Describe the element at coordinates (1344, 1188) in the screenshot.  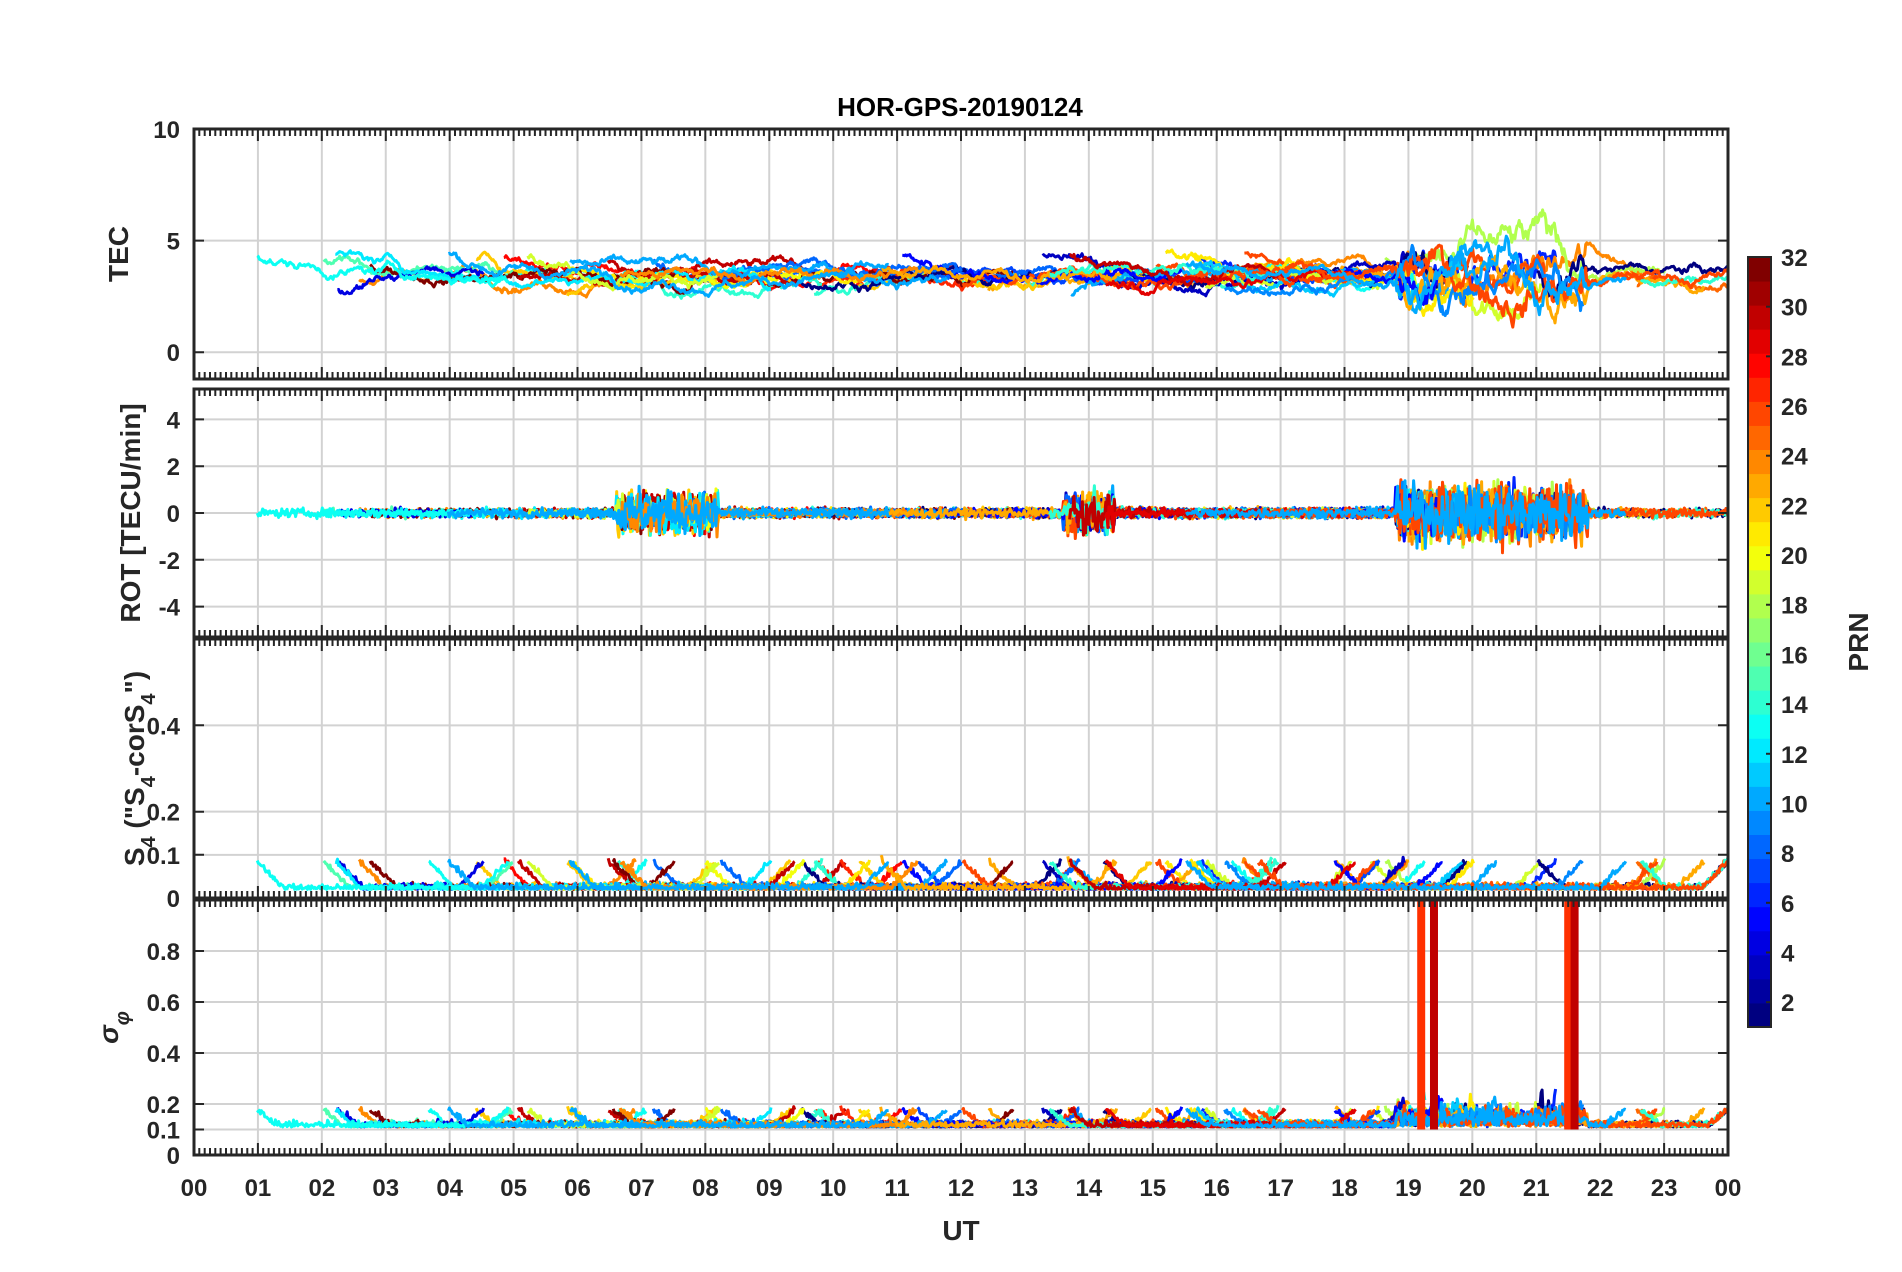
I see `x-tick-label: 18` at that location.